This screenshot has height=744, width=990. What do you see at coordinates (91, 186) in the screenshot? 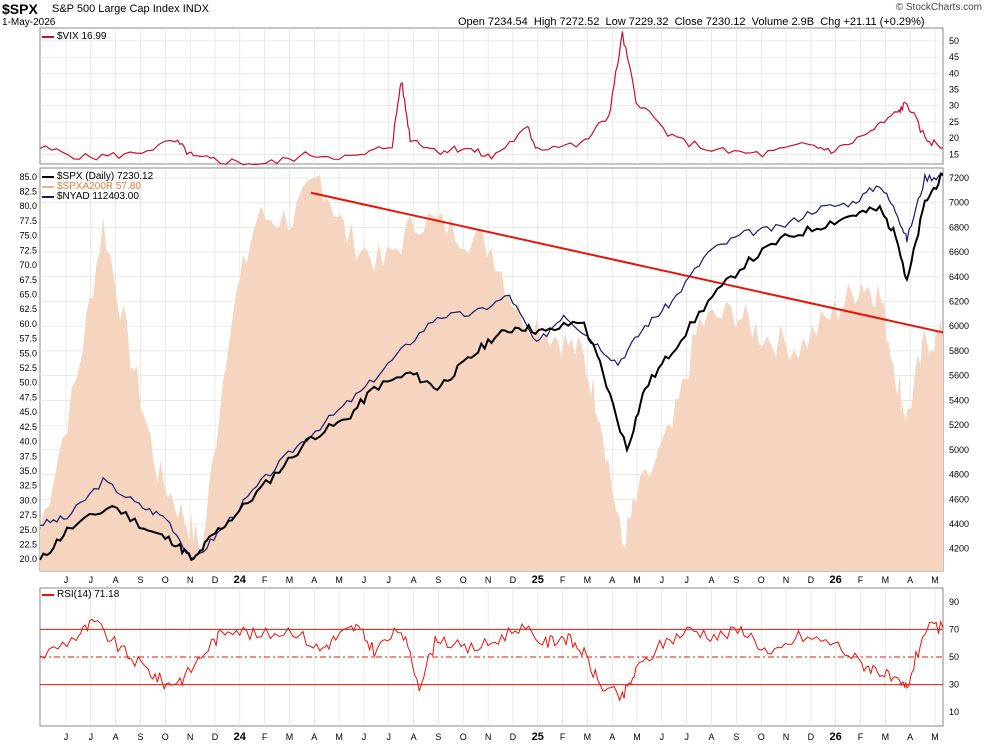
I see `spxa200r-legend: $SPXA200R 57.80` at bounding box center [91, 186].